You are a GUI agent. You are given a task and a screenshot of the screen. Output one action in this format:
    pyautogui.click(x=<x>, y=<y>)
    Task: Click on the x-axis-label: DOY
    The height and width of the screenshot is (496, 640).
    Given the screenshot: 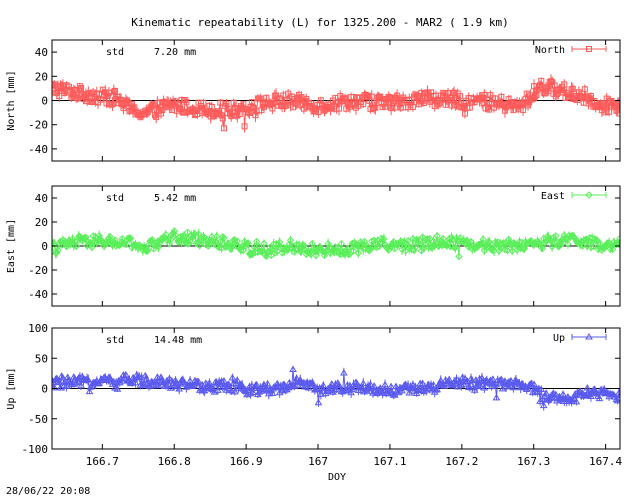 What is the action you would take?
    pyautogui.click(x=337, y=477)
    